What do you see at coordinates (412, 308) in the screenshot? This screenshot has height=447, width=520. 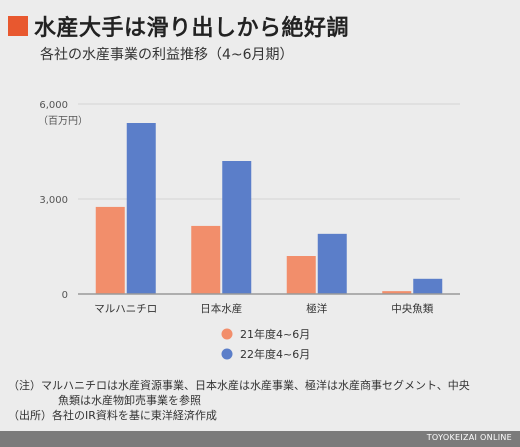 I see `x-category-label: 中央魚類` at bounding box center [412, 308].